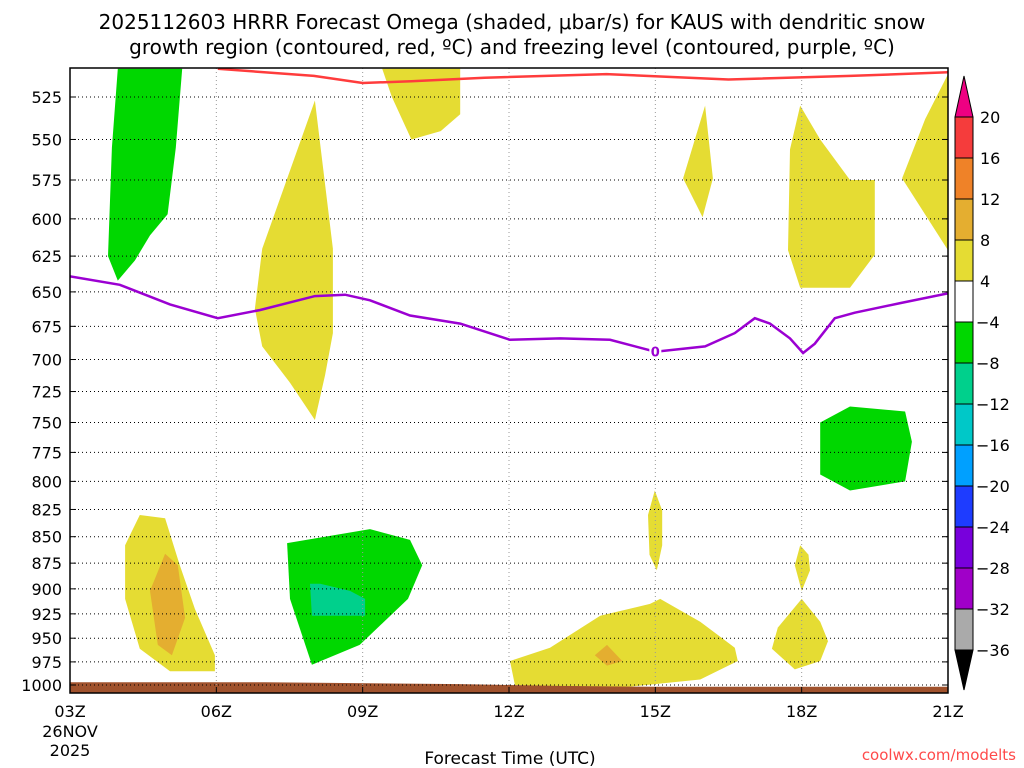  Describe the element at coordinates (46, 563) in the screenshot. I see `y-tick-label: 875` at that location.